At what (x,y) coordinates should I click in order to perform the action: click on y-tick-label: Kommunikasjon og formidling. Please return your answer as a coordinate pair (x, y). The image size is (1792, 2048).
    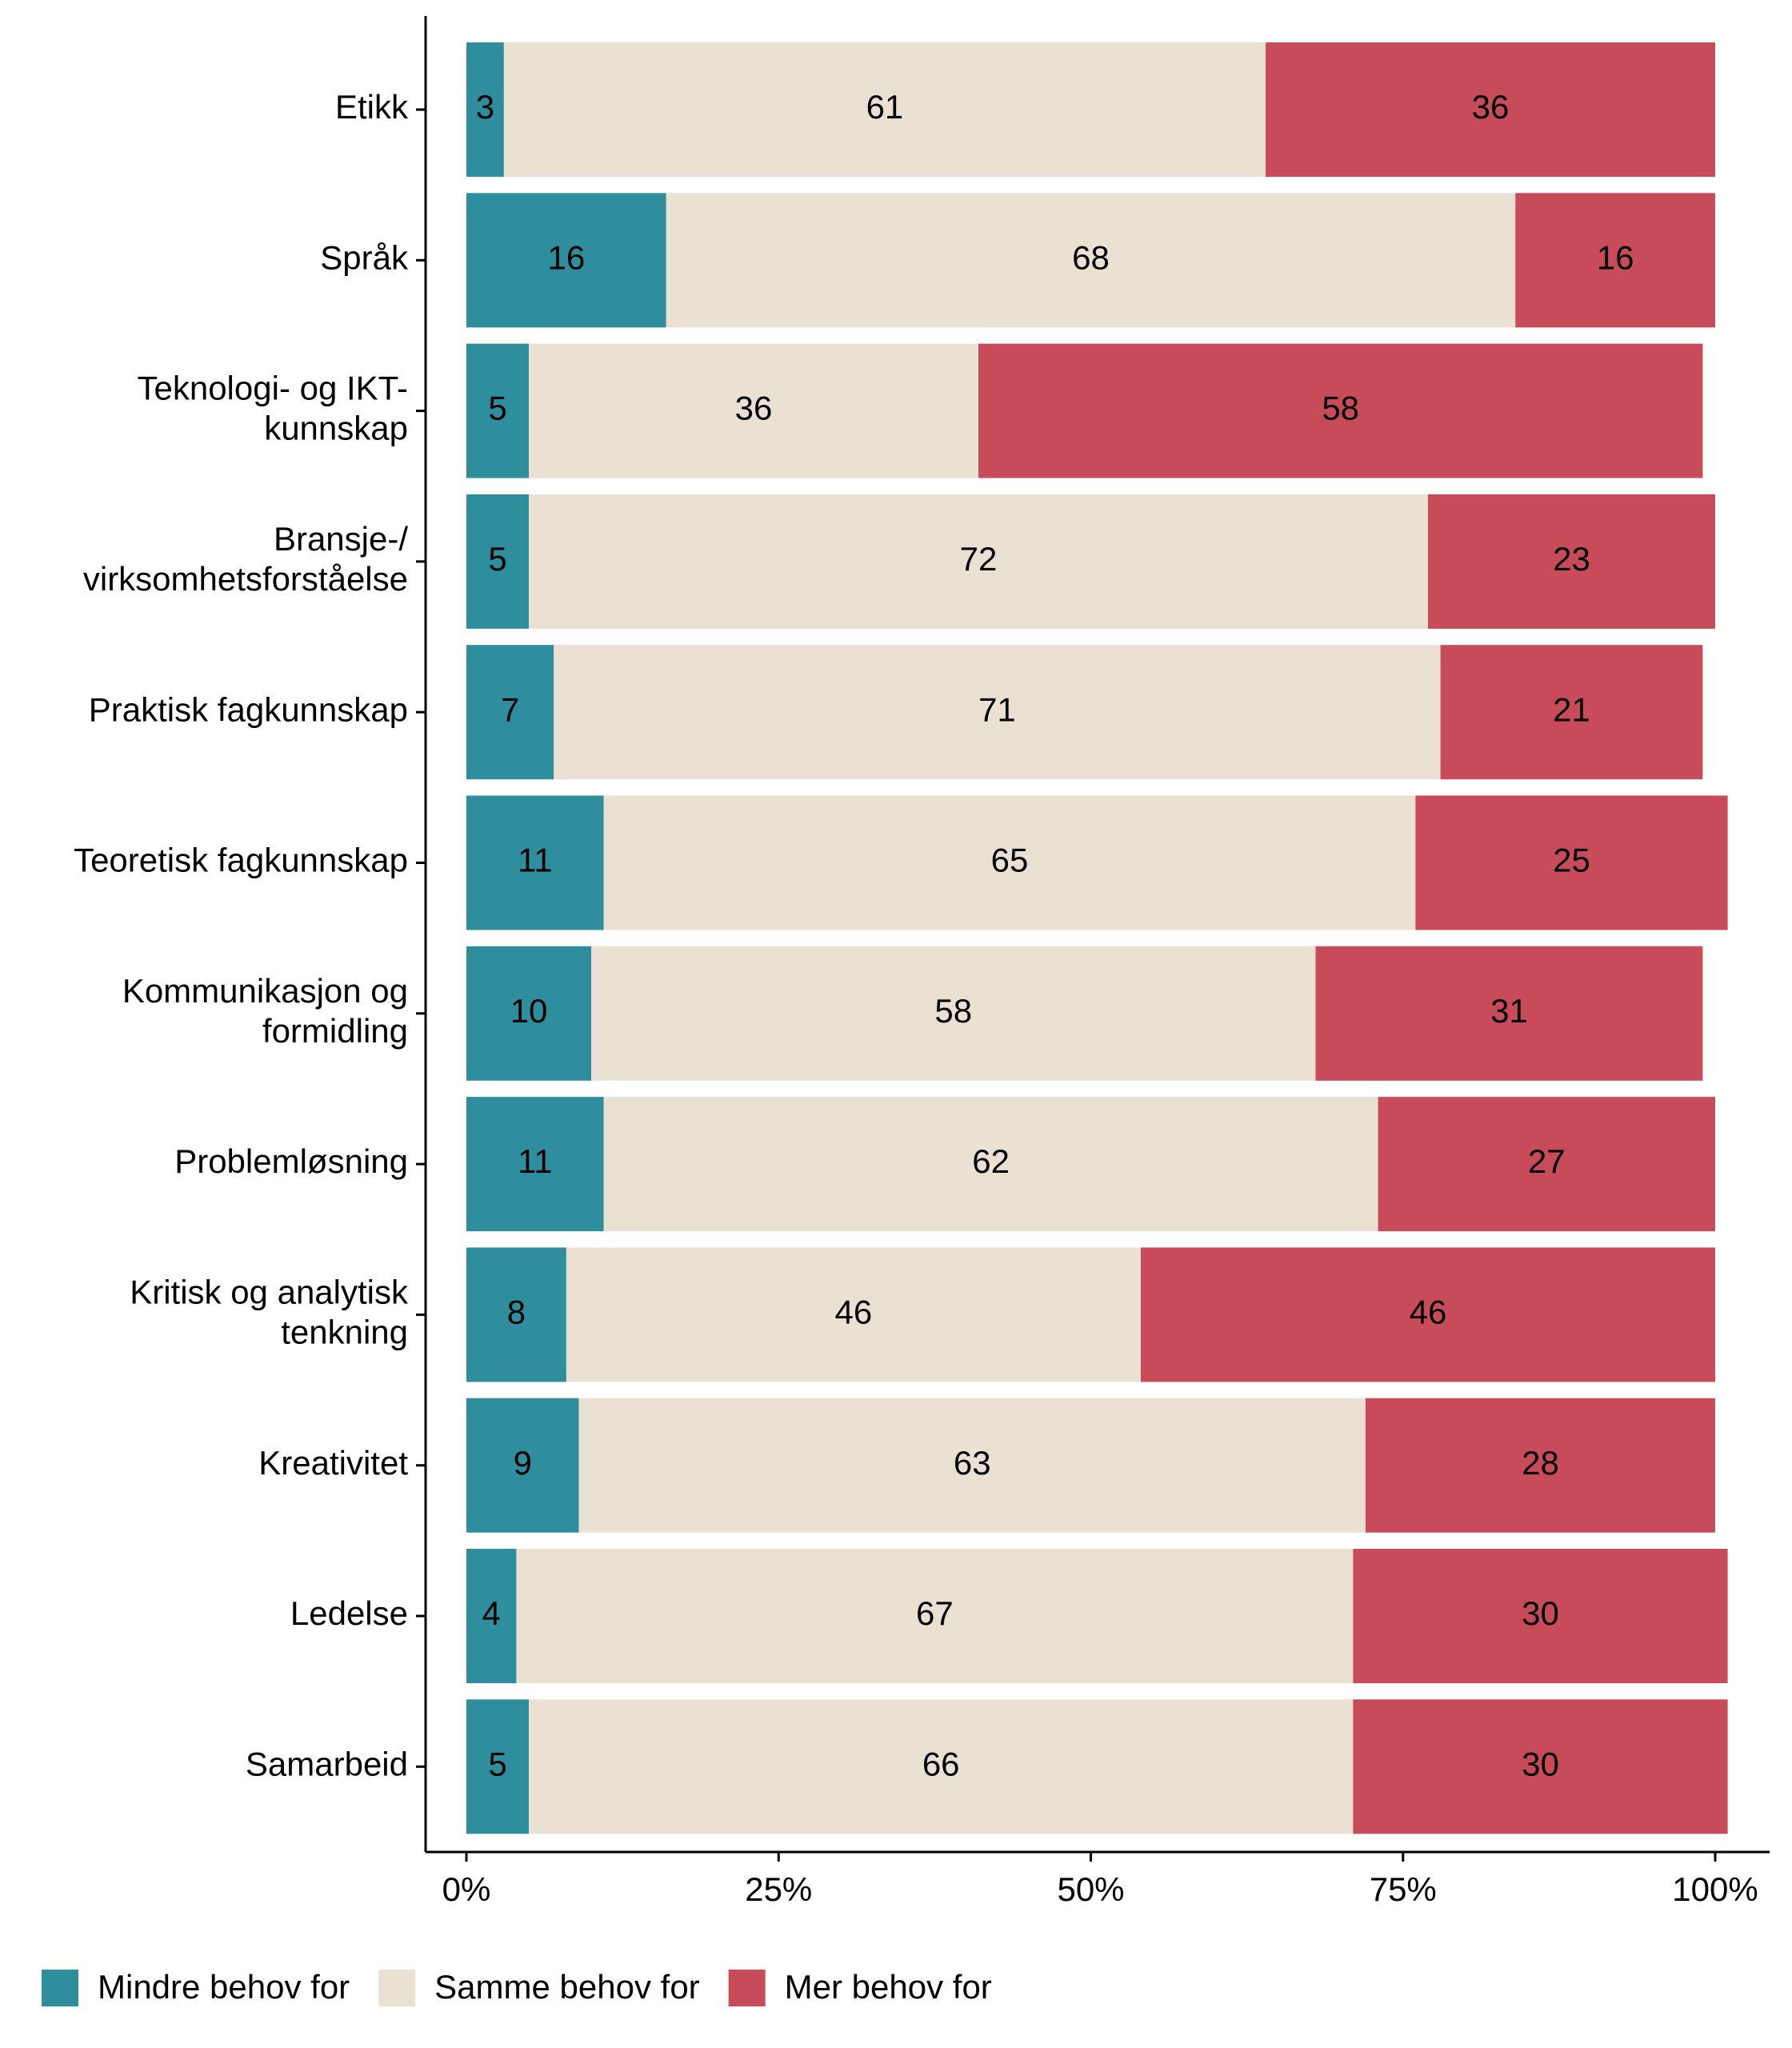
    Looking at the image, I should click on (265, 1011).